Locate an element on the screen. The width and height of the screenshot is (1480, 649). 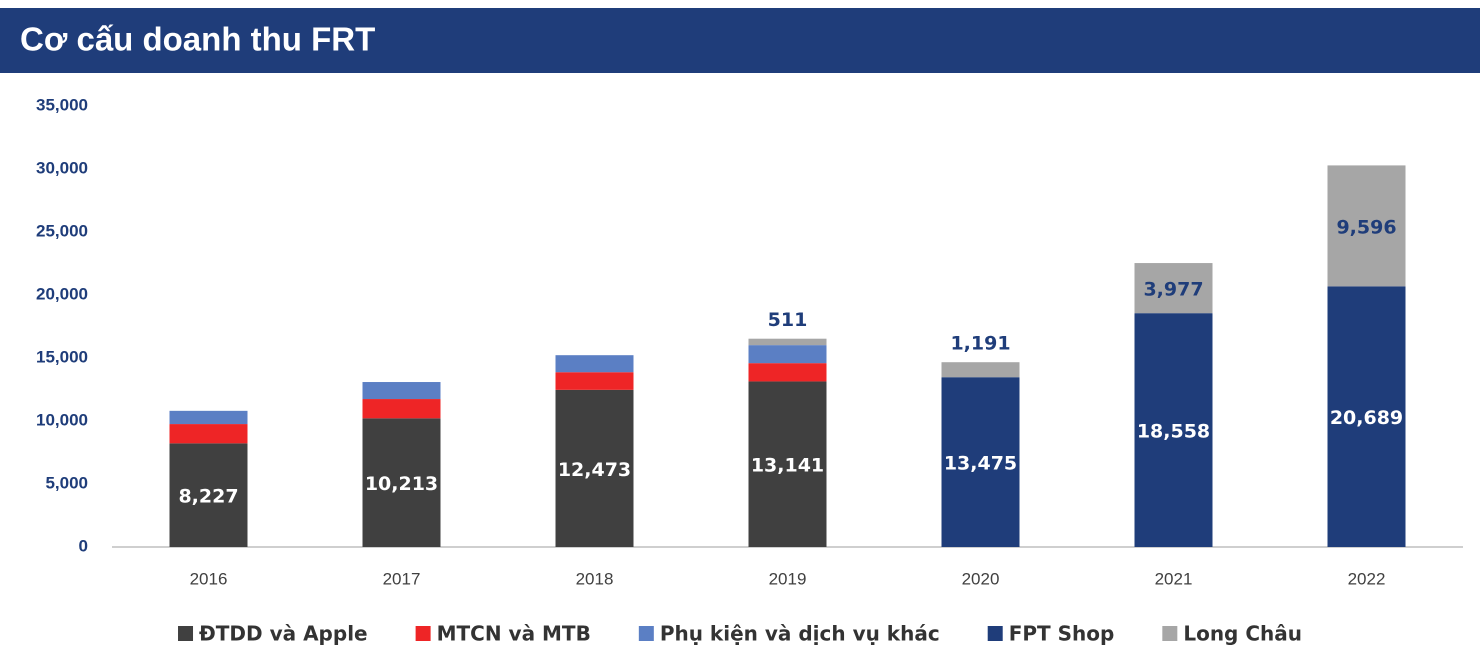
data-label: 10,213 is located at coordinates (401, 484).